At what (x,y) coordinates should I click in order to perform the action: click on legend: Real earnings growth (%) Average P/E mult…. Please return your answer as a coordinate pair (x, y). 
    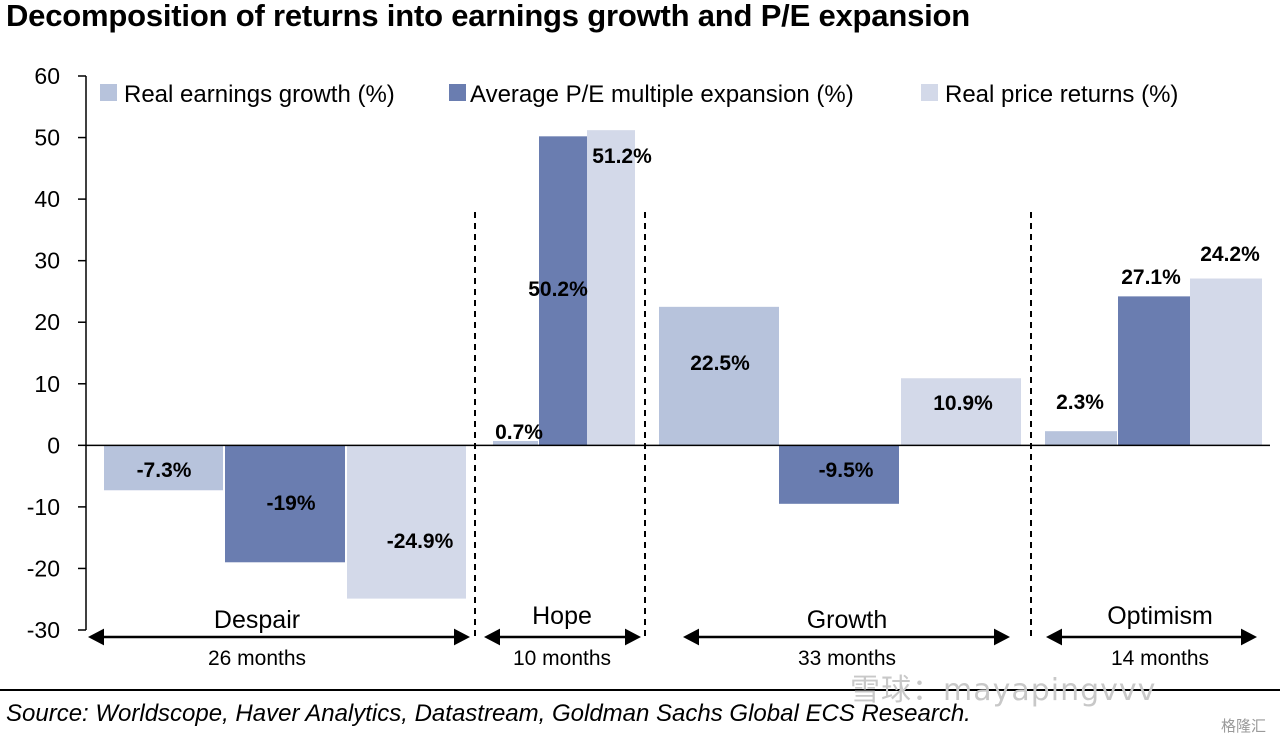
    Looking at the image, I should click on (639, 94).